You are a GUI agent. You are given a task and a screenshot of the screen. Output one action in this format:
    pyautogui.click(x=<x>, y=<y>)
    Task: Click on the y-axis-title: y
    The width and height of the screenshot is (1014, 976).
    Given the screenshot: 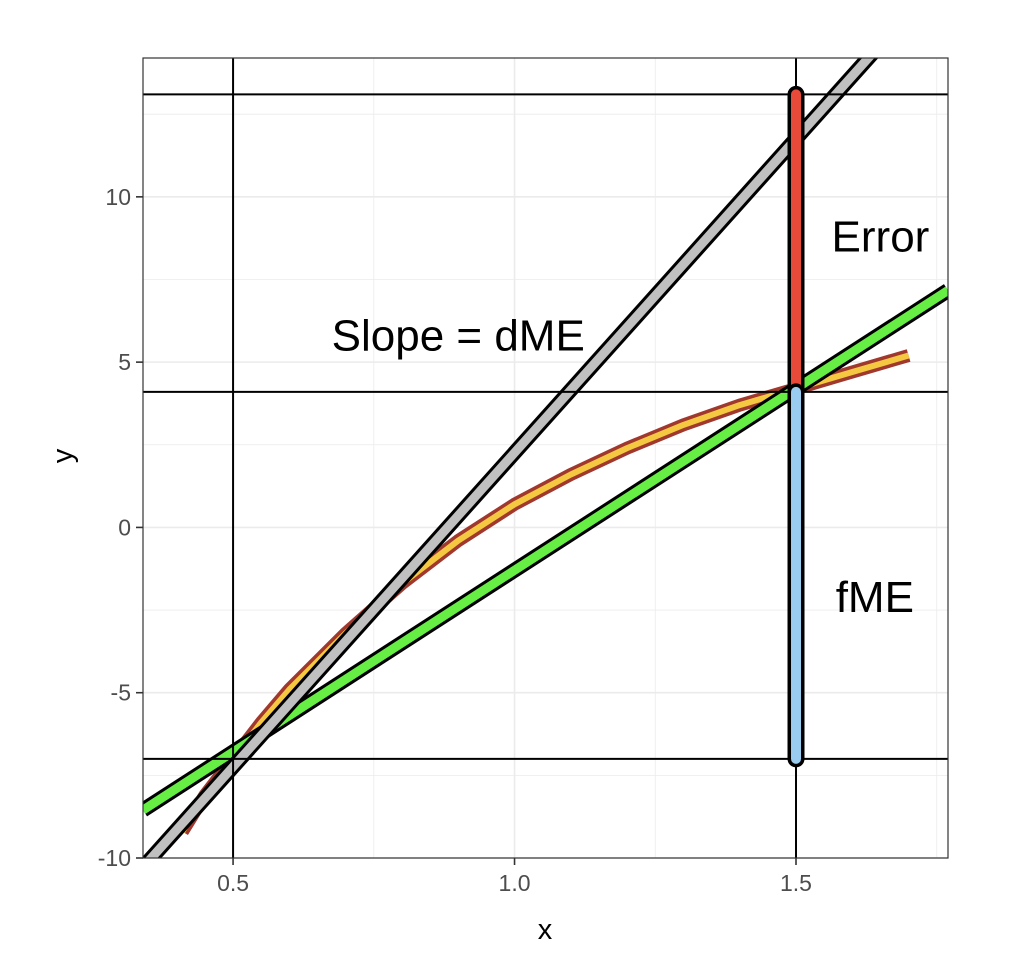 What is the action you would take?
    pyautogui.click(x=63, y=455)
    